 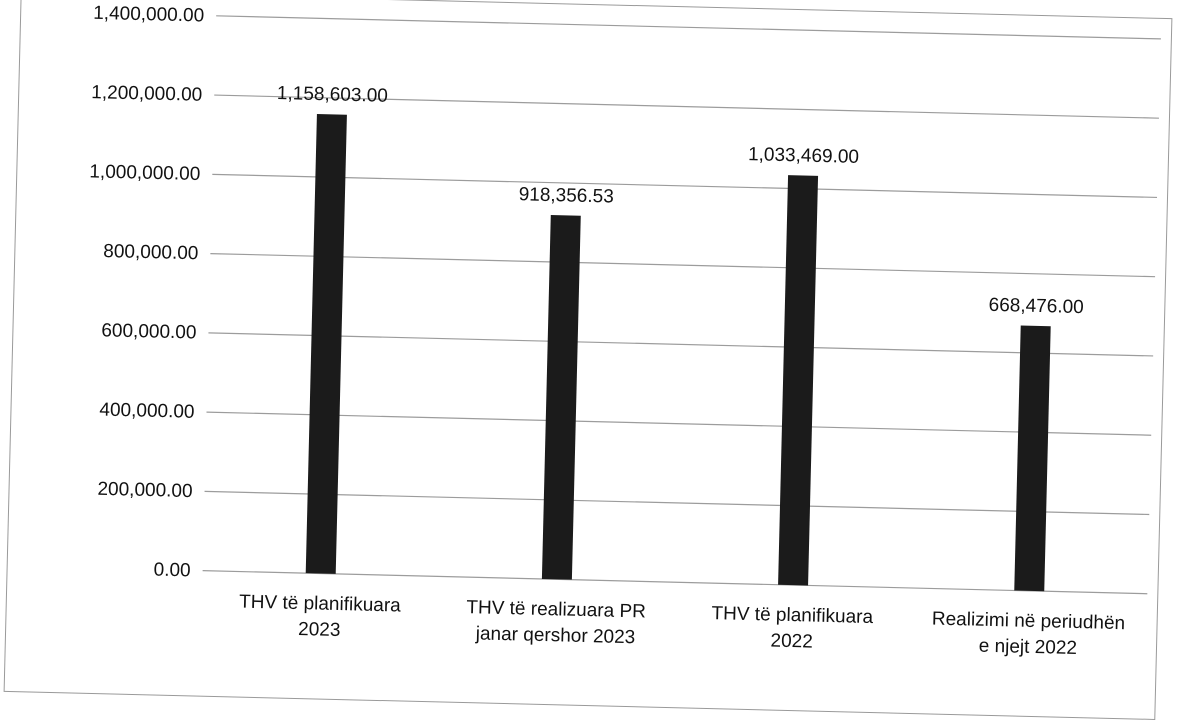 I want to click on y-tick-label: 0.00, so click(x=171, y=570).